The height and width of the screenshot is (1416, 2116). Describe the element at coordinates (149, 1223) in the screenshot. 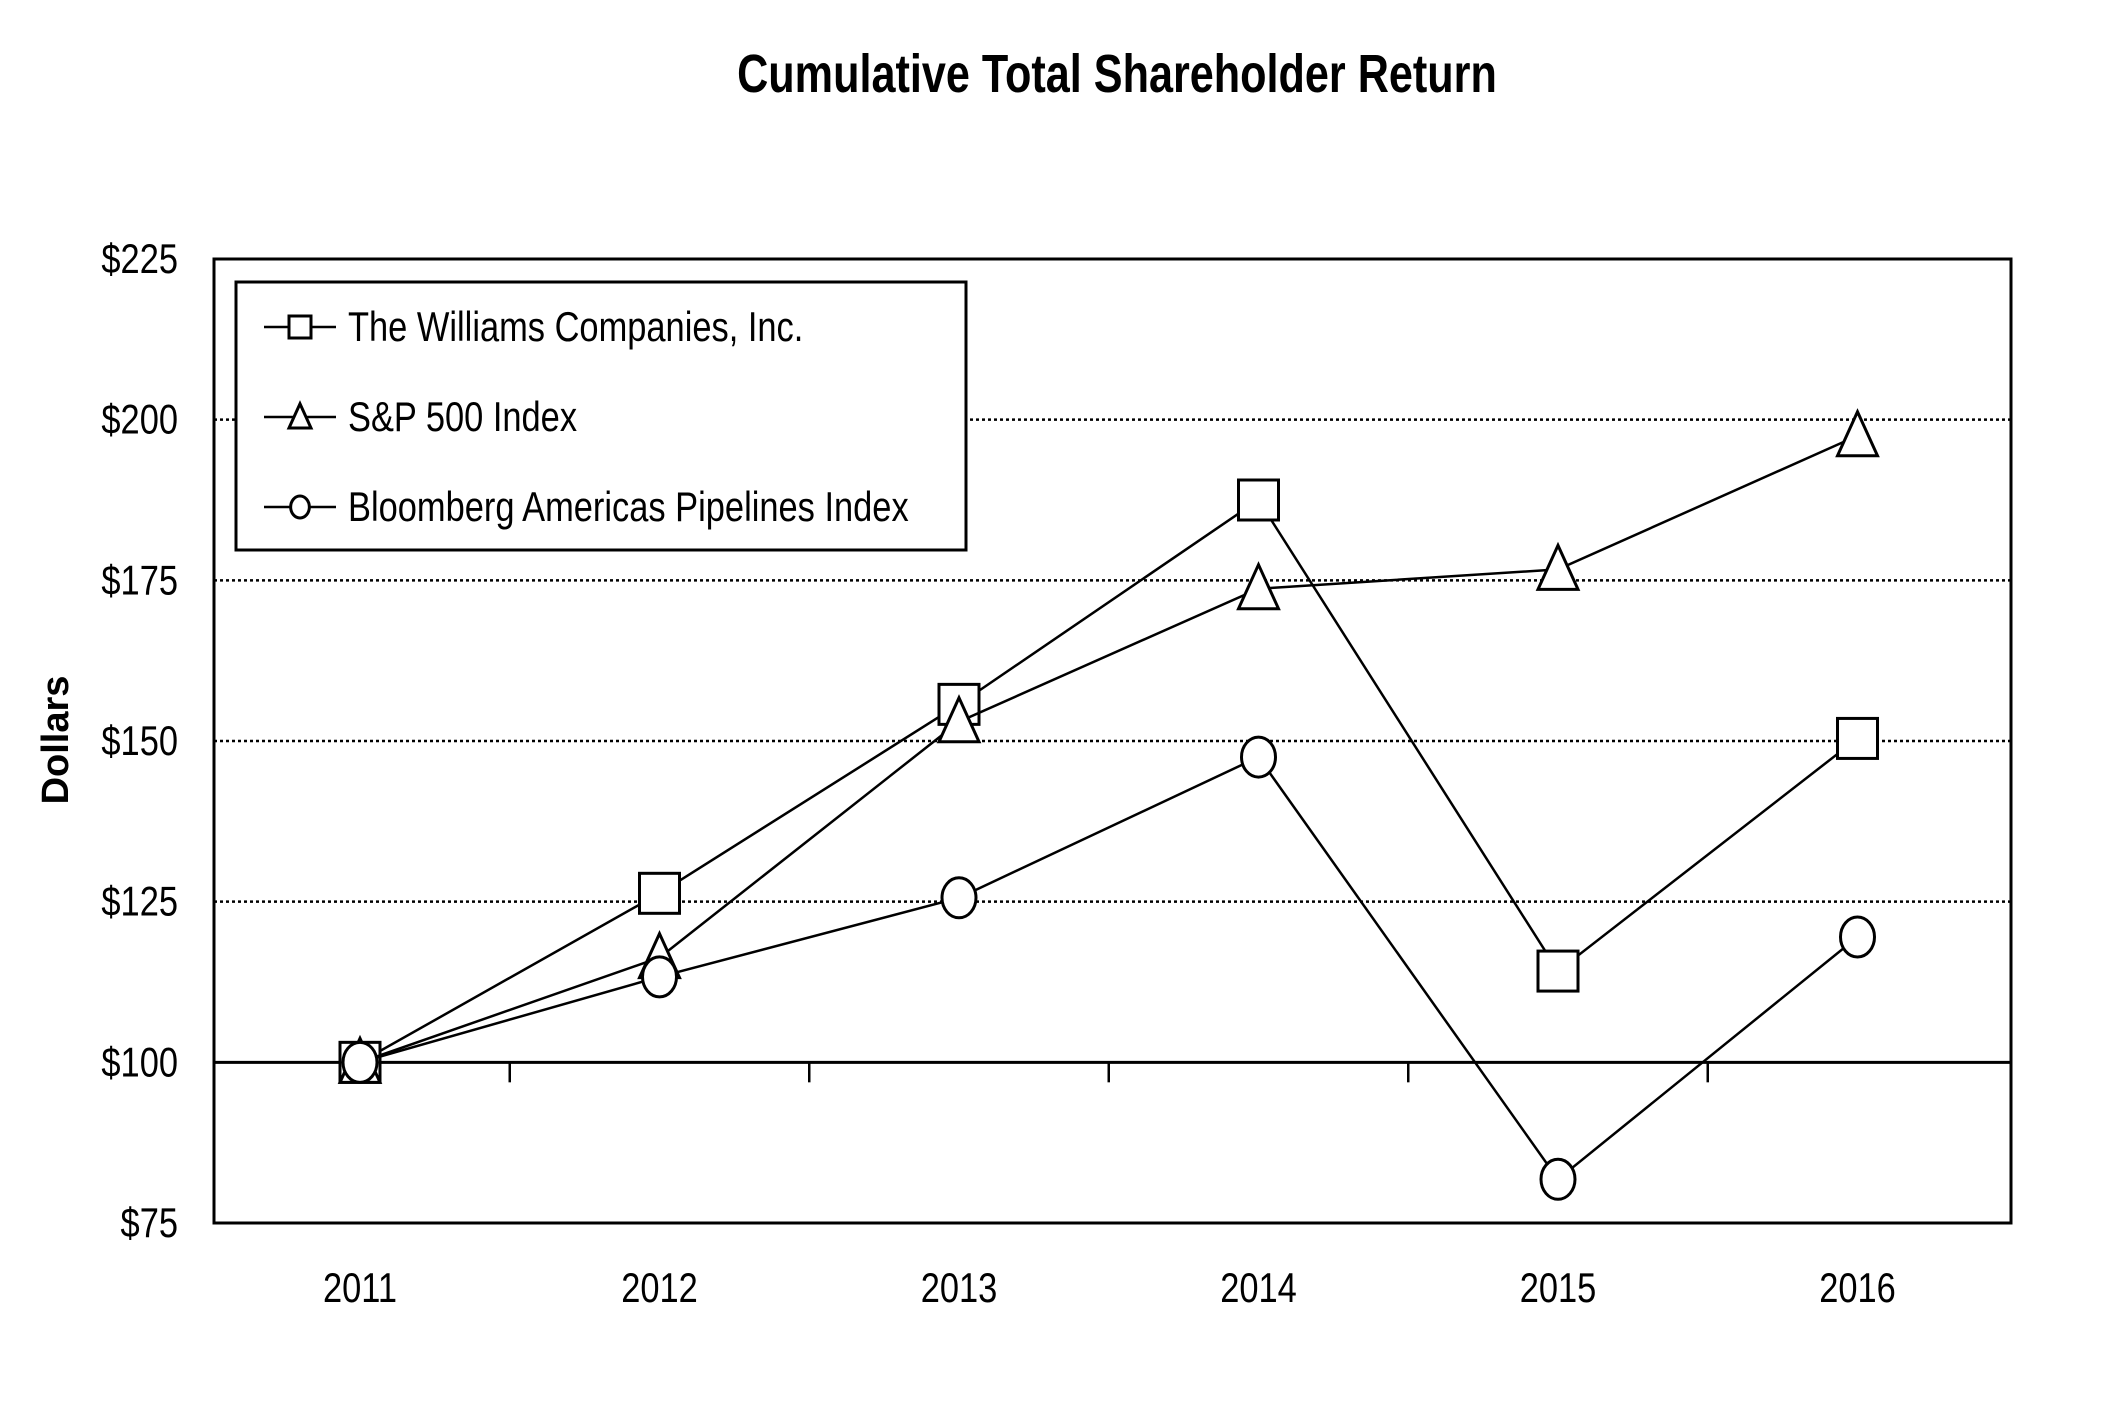

I see `y-tick-label: $75` at that location.